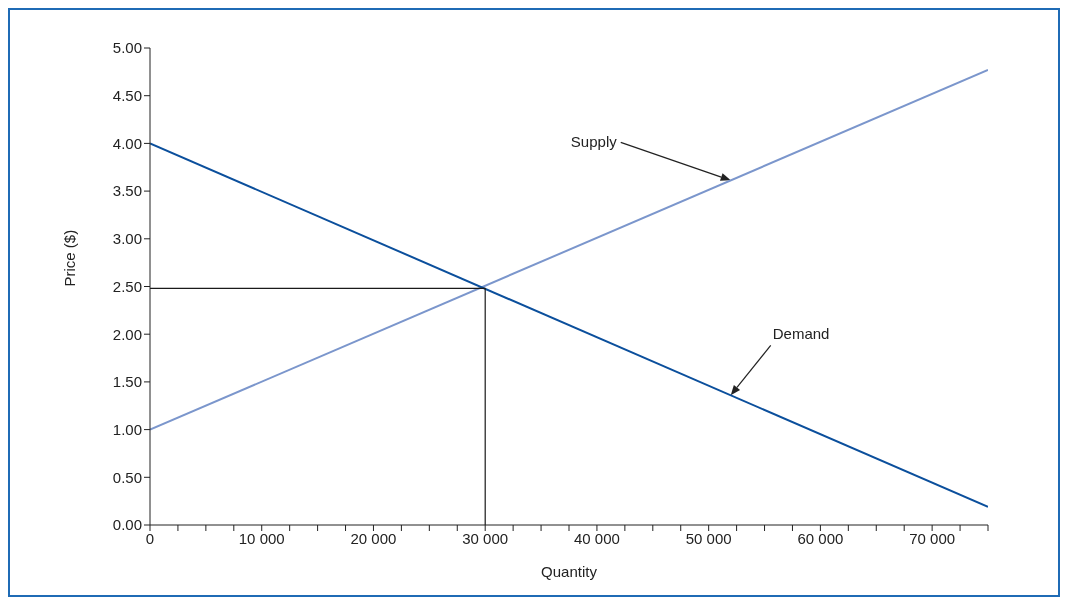 This screenshot has height=607, width=1067. What do you see at coordinates (150, 538) in the screenshot?
I see `x-tick-label: 0` at bounding box center [150, 538].